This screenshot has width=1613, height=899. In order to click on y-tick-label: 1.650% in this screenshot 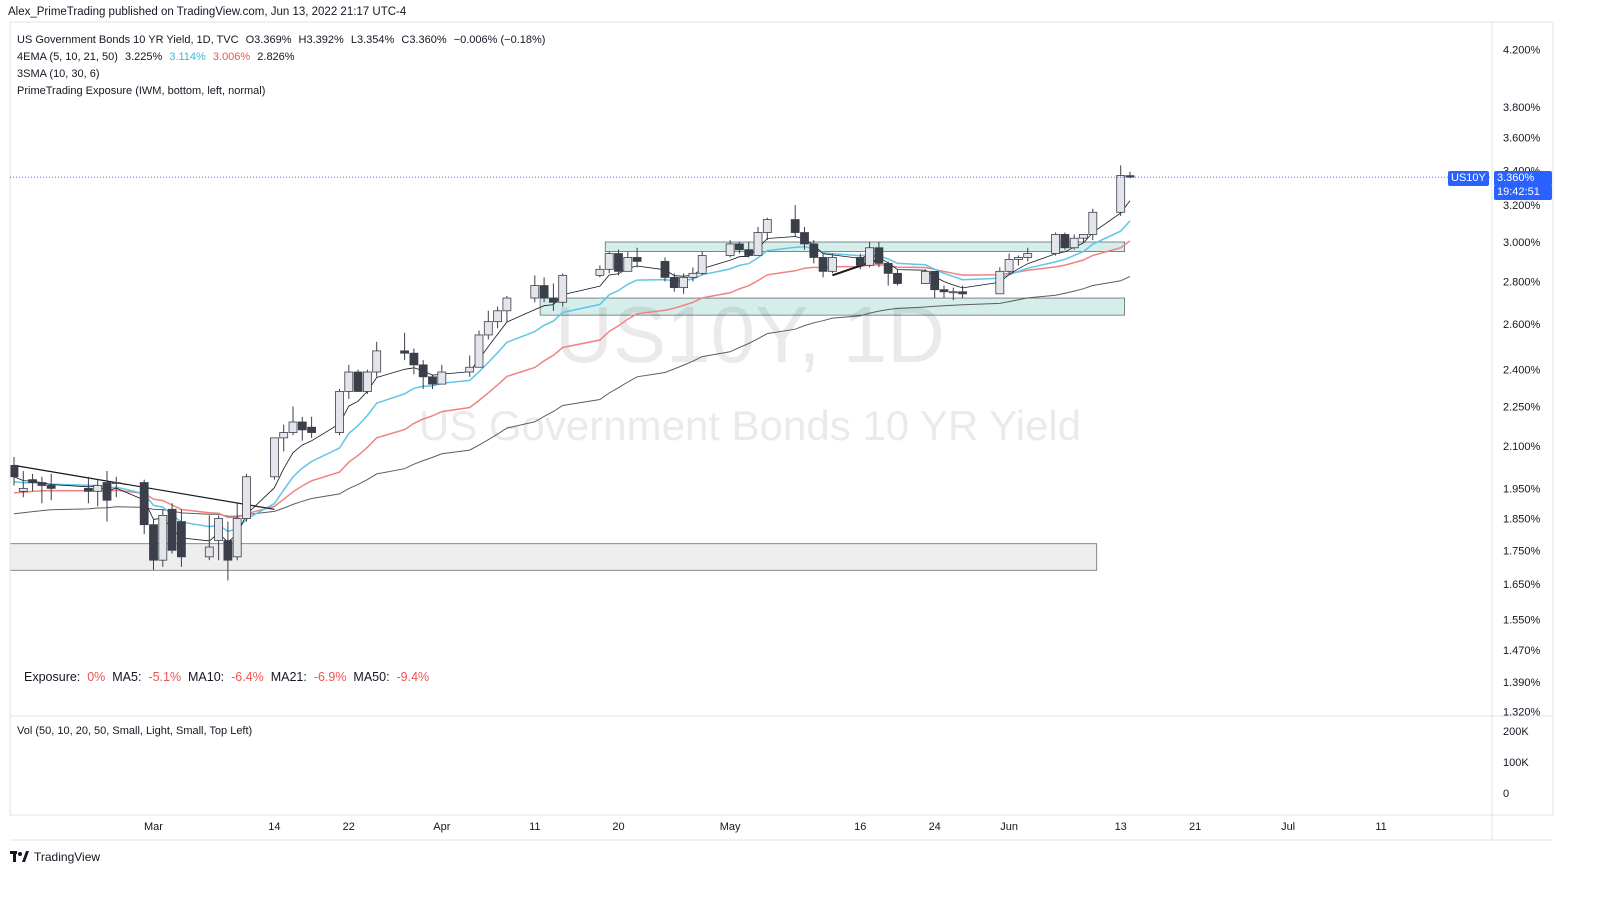, I will do `click(1522, 585)`.